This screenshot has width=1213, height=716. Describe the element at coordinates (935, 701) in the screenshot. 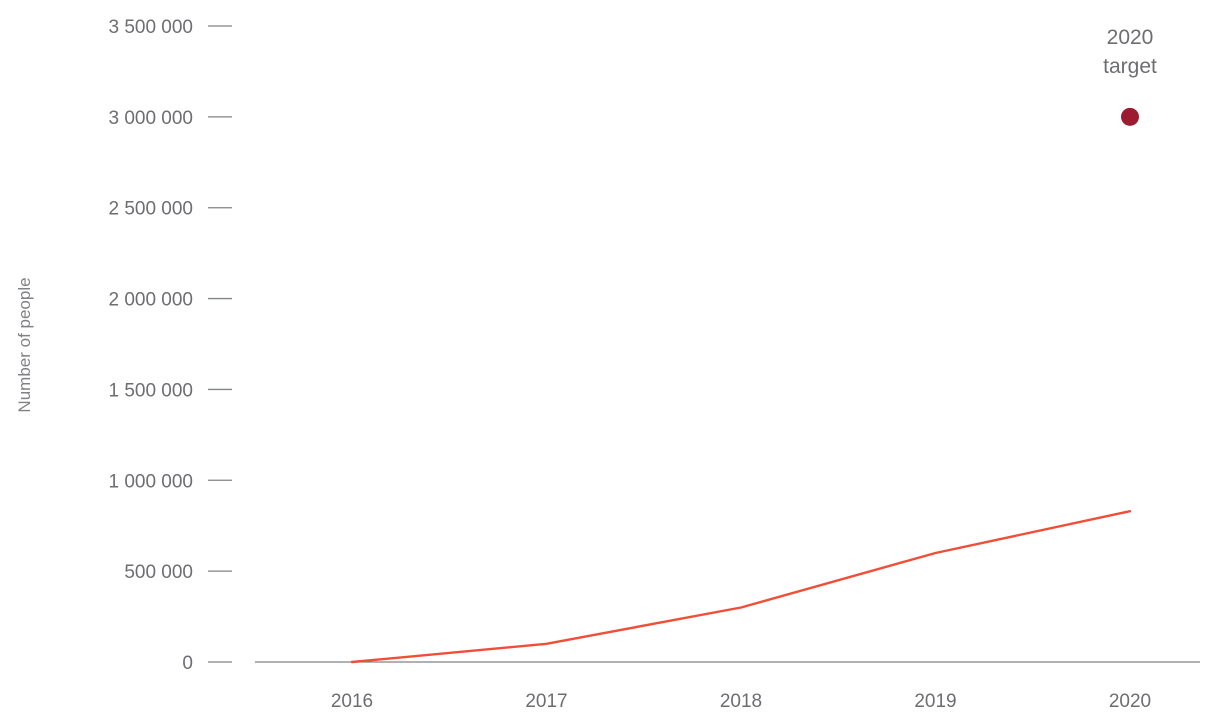

I see `x-tick-label: 2019` at that location.